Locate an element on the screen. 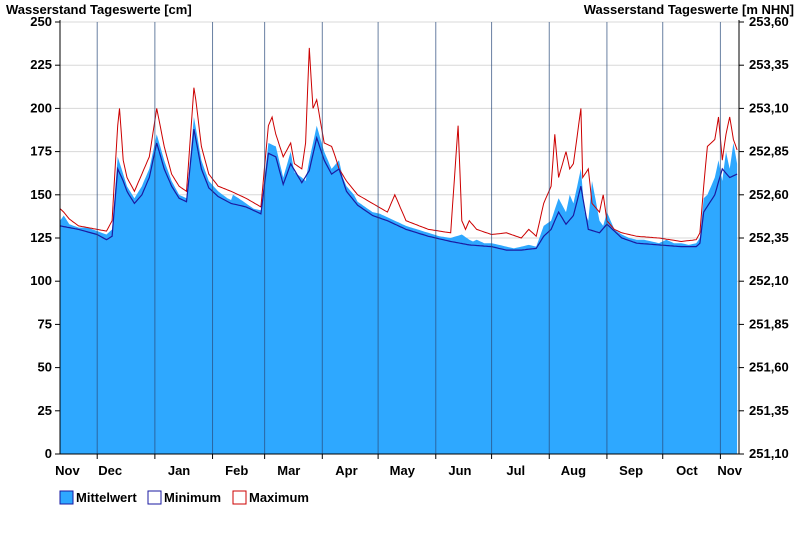 This screenshot has width=800, height=550. legend: Mittelwert Minimum Maximum is located at coordinates (184, 497).